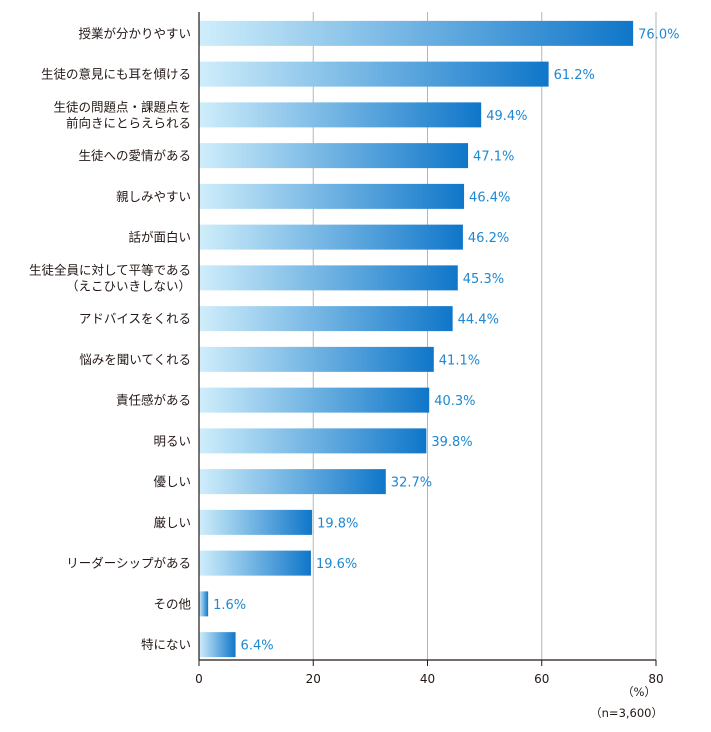  I want to click on x-tick-label: 40, so click(427, 679).